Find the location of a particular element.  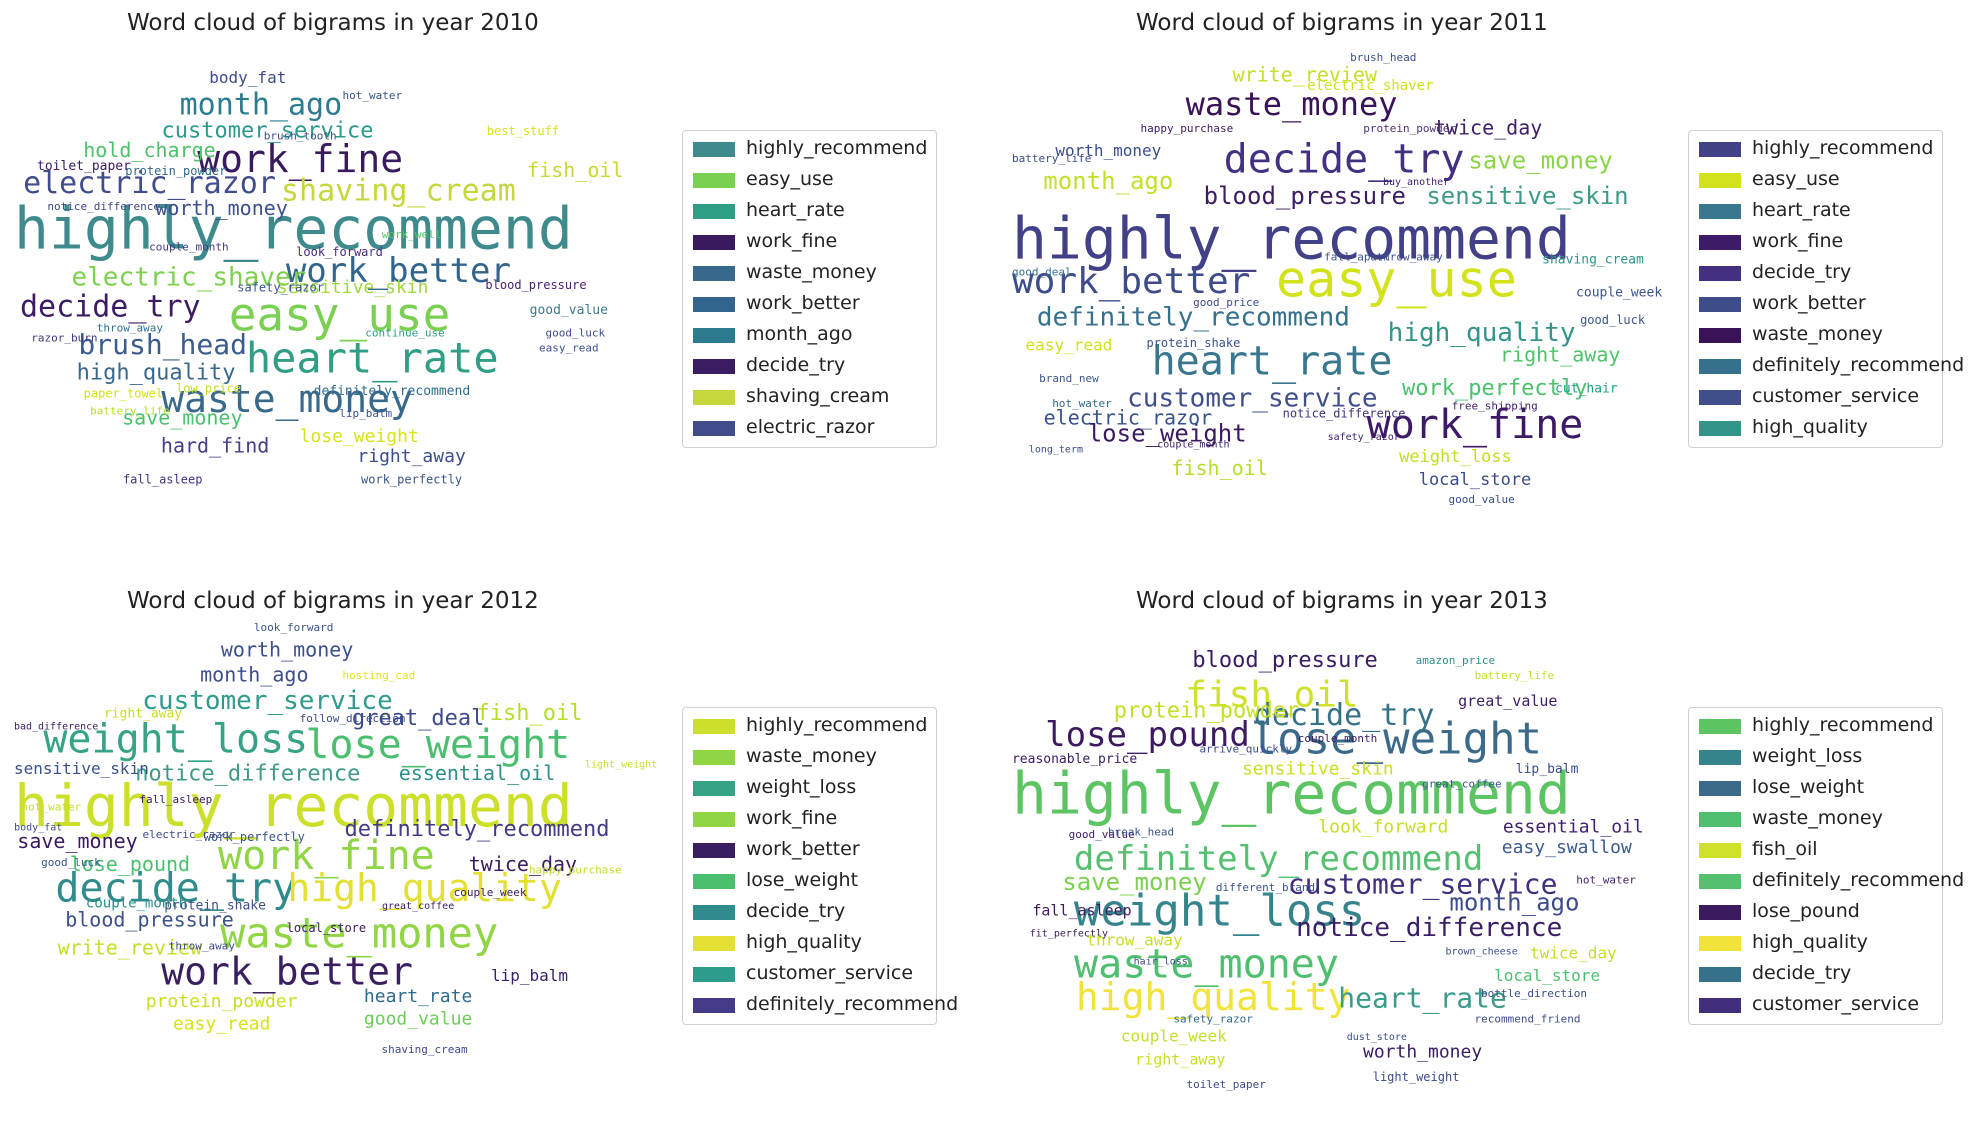

cloud-word: high_quality is located at coordinates (1213, 997).